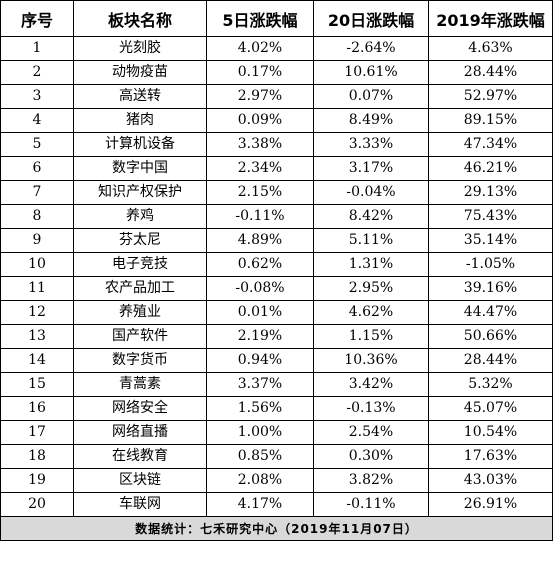 The height and width of the screenshot is (562, 553). What do you see at coordinates (371, 480) in the screenshot?
I see `change-20day-cell: 3.82%` at bounding box center [371, 480].